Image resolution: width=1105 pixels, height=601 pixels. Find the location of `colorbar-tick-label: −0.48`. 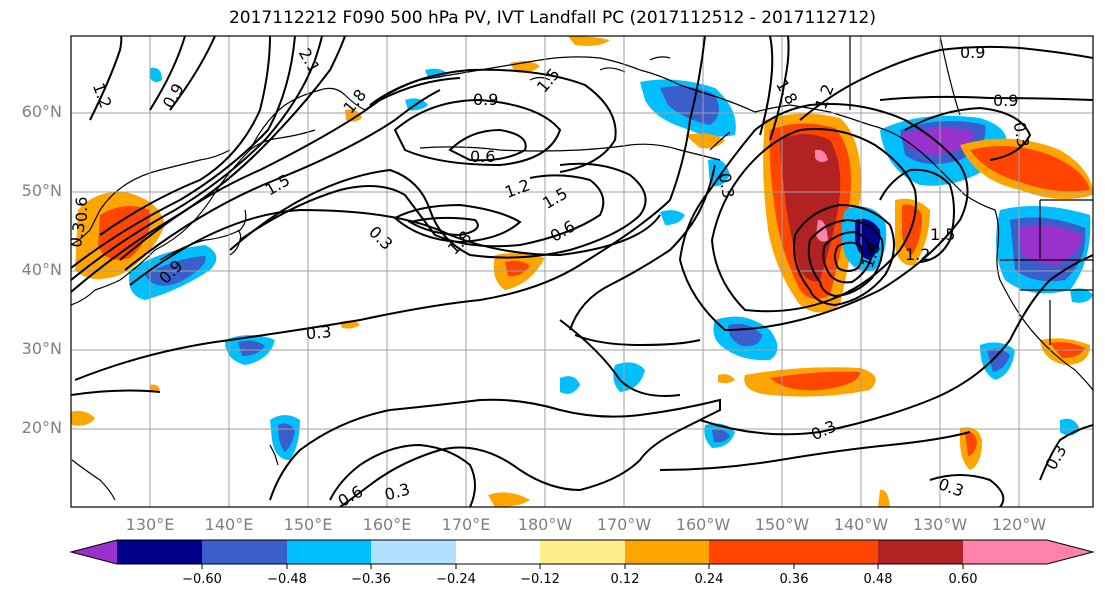

colorbar-tick-label: −0.48 is located at coordinates (287, 579).